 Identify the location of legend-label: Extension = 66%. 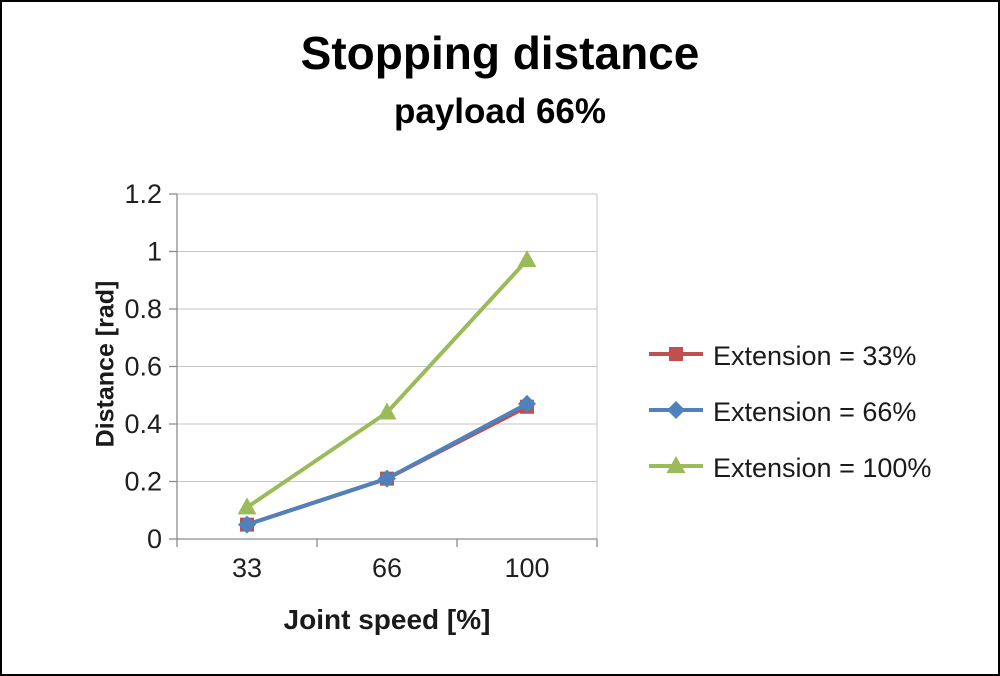
(815, 411).